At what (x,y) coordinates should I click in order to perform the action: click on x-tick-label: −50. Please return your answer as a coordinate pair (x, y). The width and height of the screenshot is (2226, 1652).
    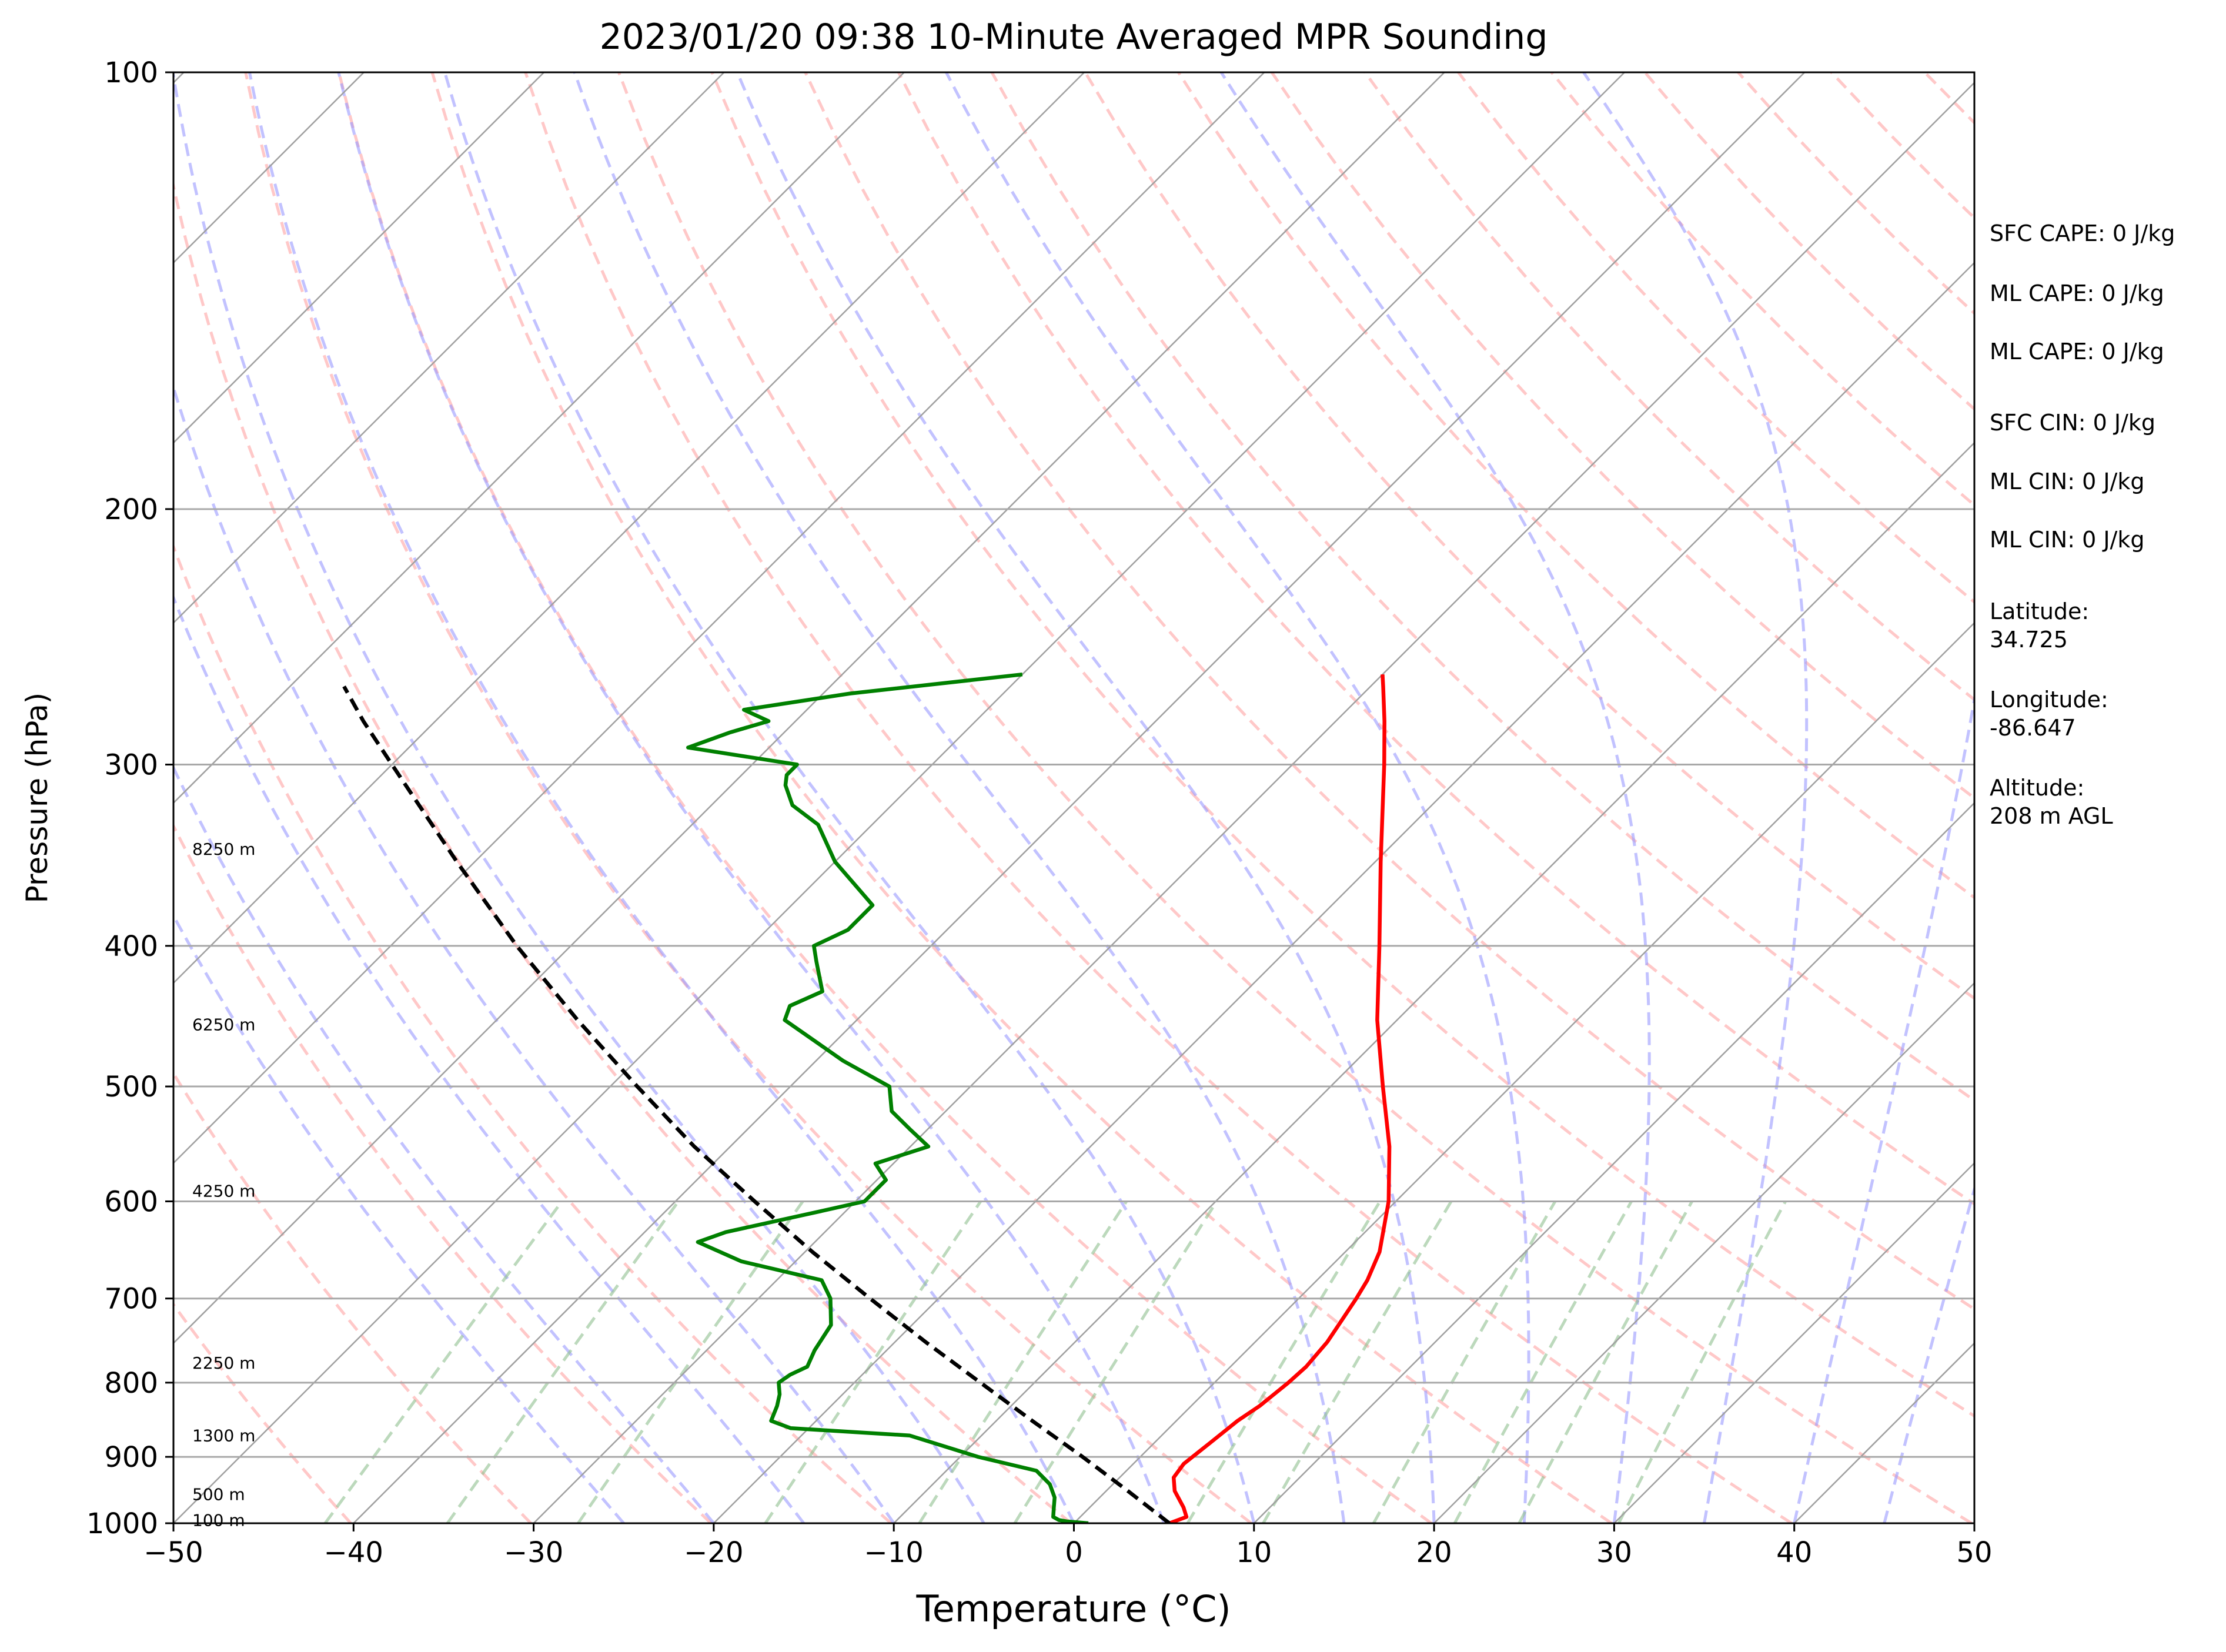
    Looking at the image, I should click on (173, 1552).